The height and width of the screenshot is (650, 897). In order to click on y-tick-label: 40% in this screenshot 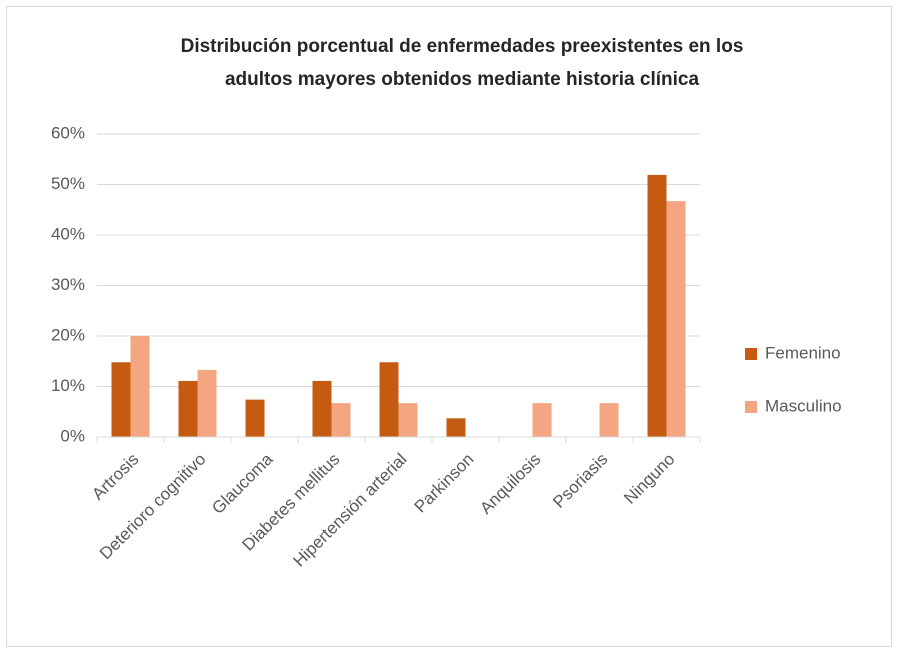, I will do `click(68, 233)`.